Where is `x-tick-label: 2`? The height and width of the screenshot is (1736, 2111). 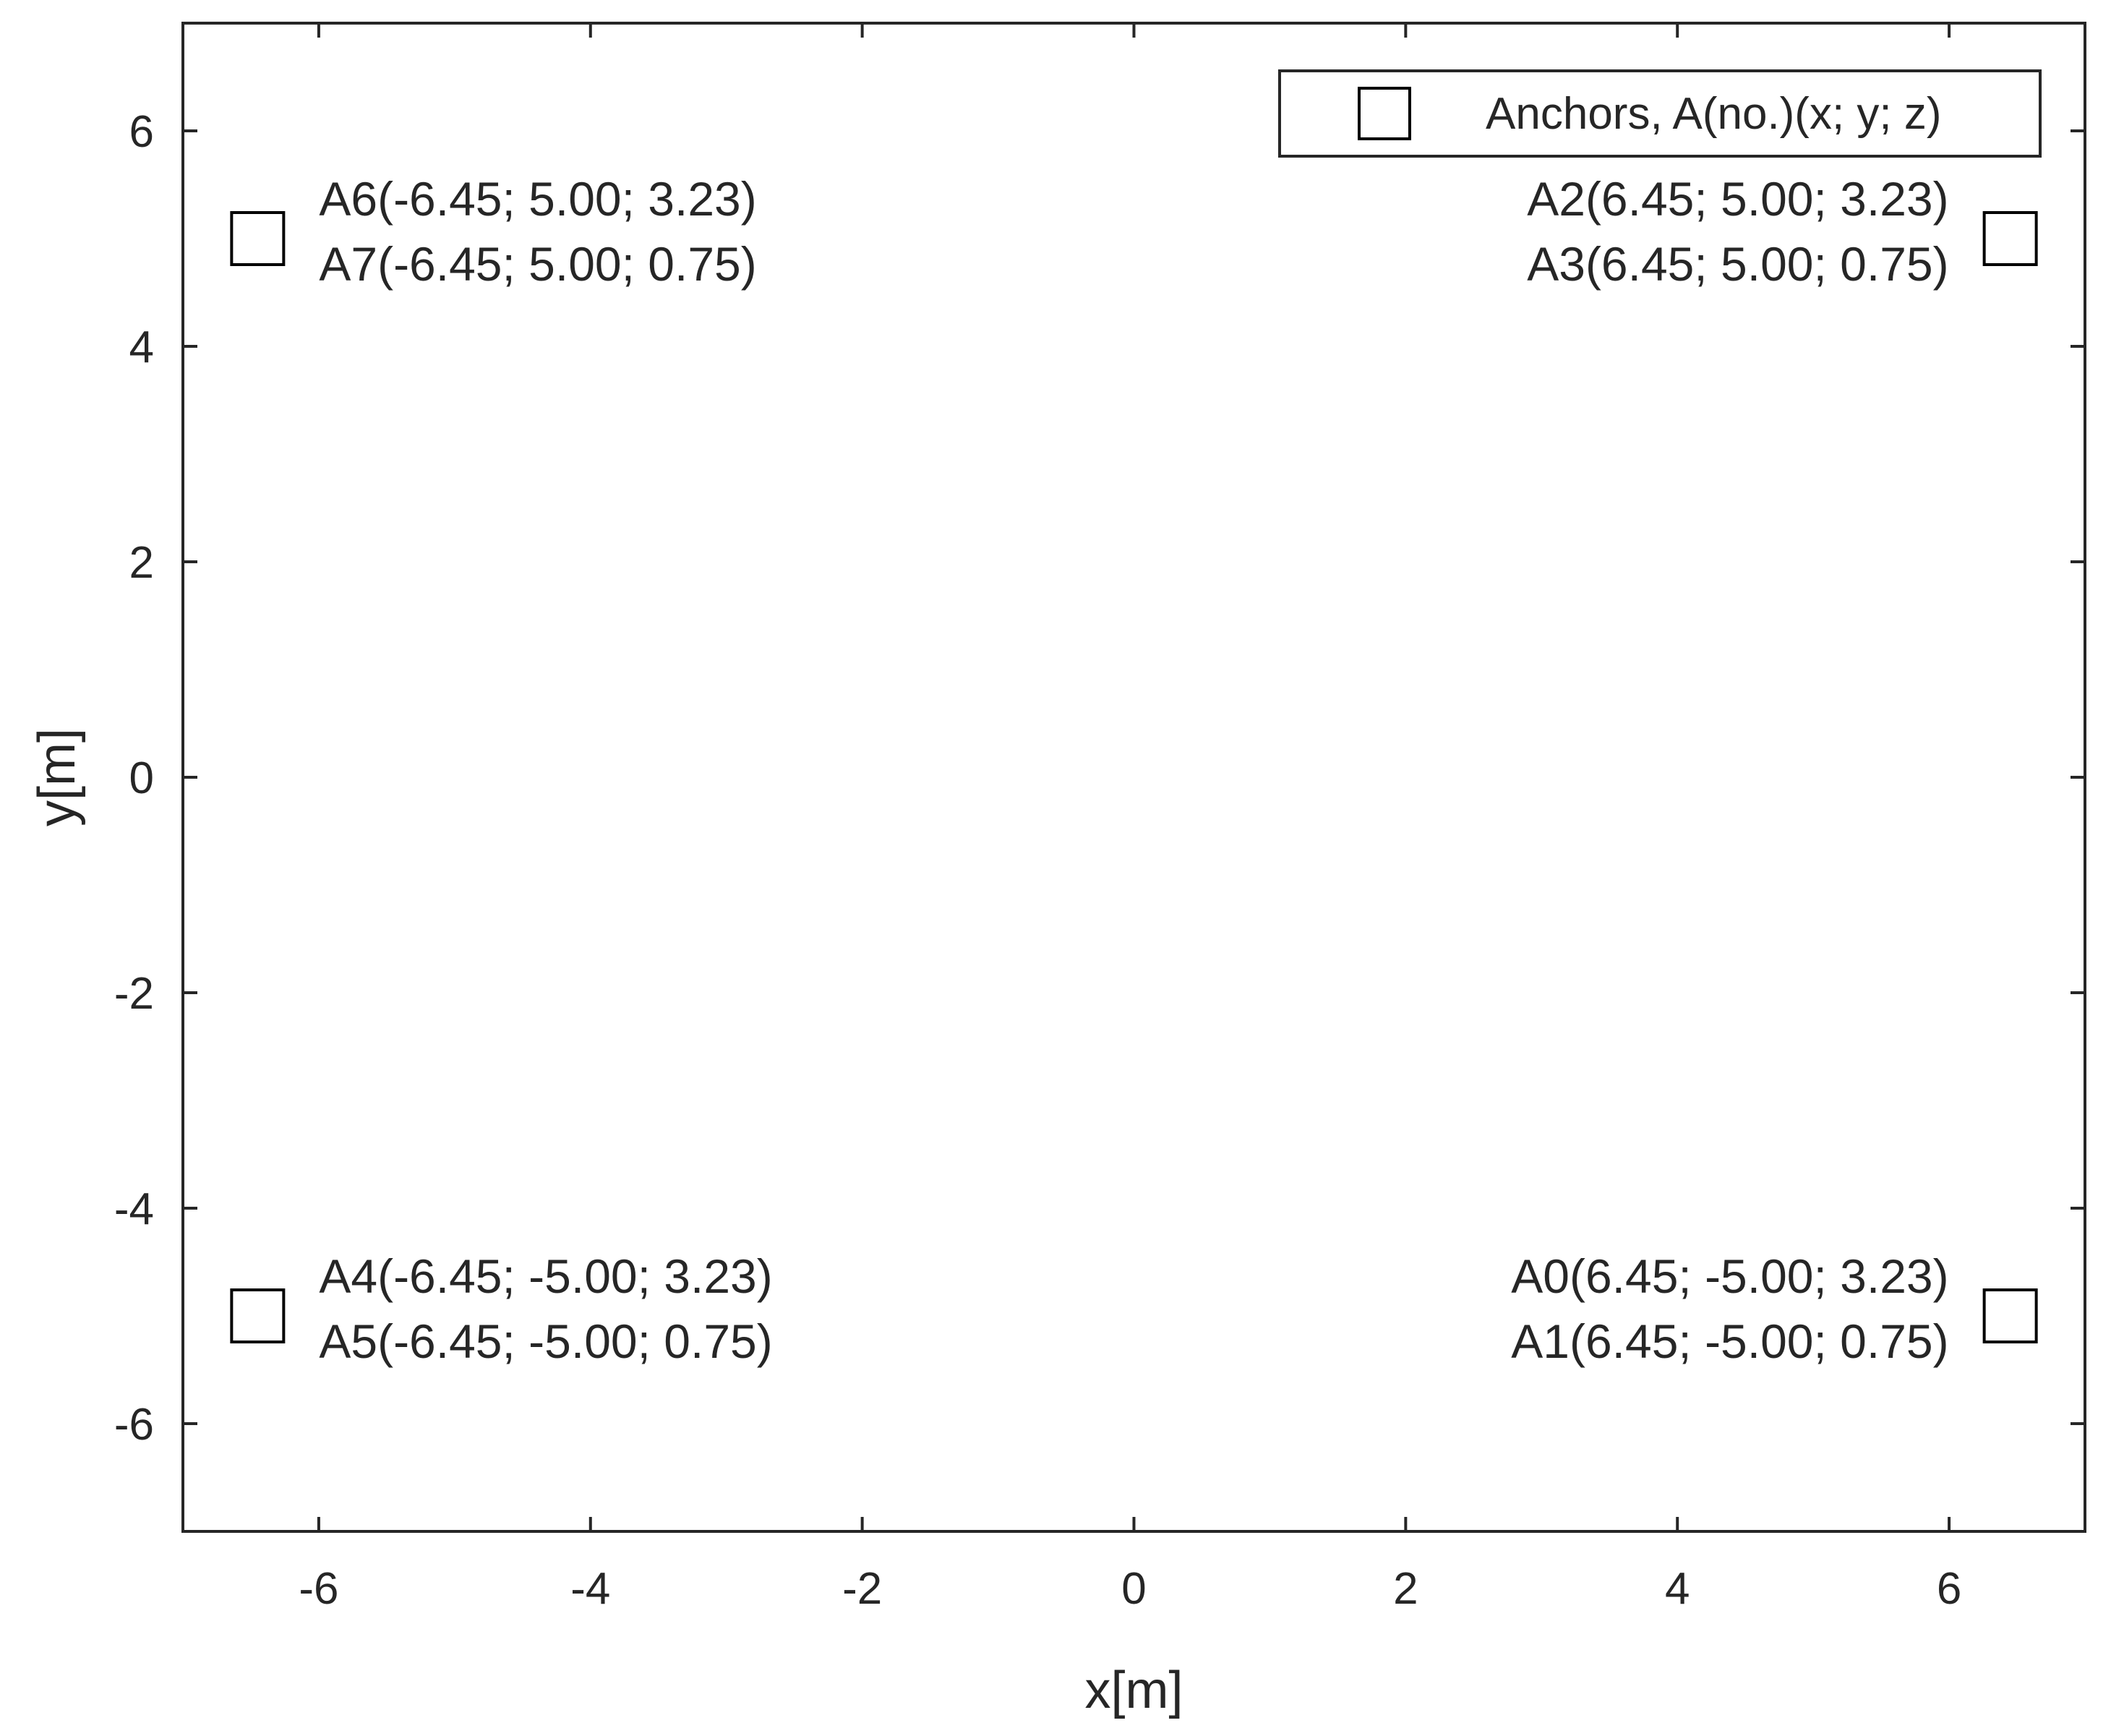
x-tick-label: 2 is located at coordinates (1406, 1589).